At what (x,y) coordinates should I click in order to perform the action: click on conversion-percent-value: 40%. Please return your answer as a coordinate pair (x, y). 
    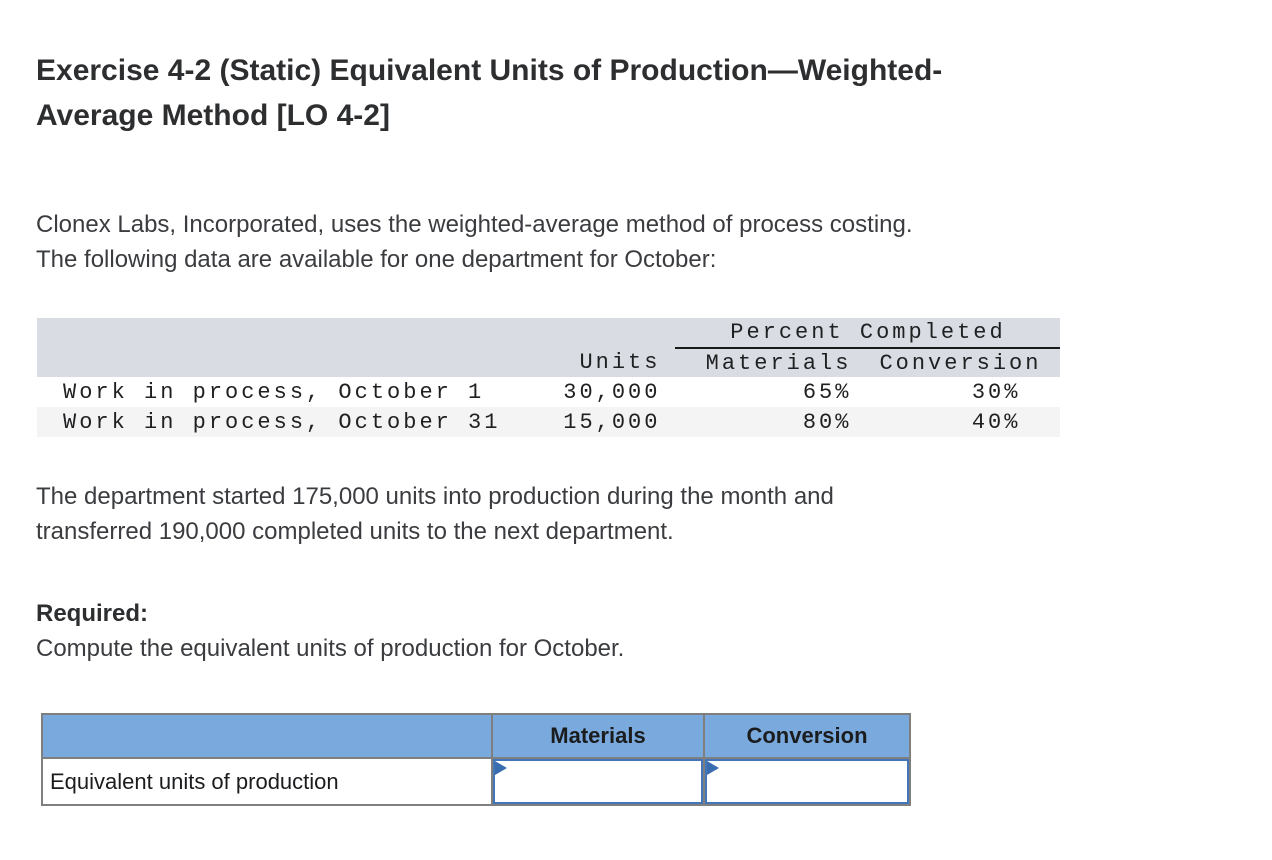
    Looking at the image, I should click on (996, 422).